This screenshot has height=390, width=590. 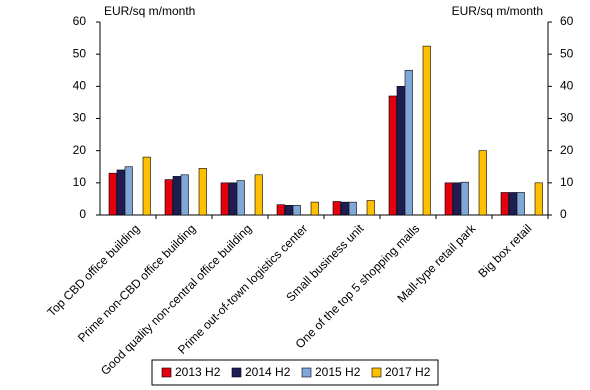 I want to click on y-tick-label: 30, so click(x=80, y=118).